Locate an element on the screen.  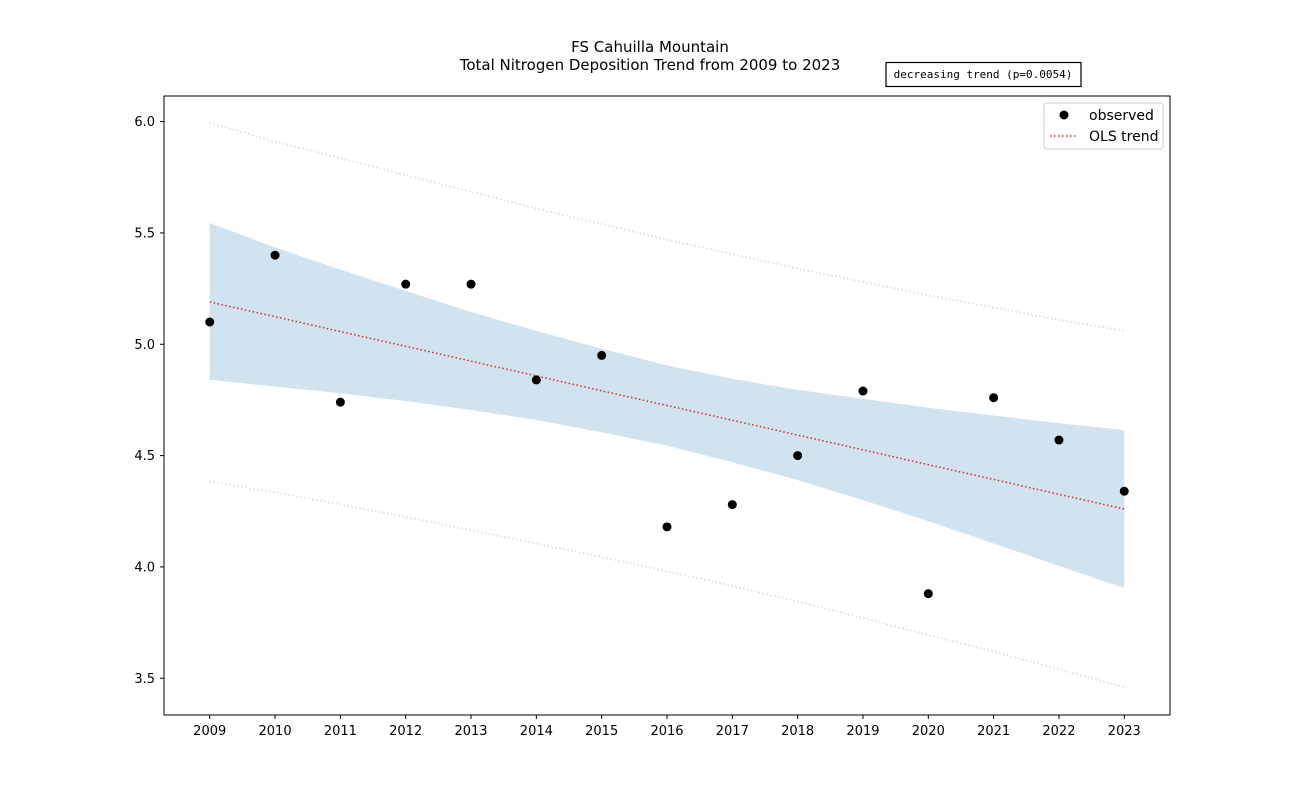
legend-frame is located at coordinates (1103, 126).